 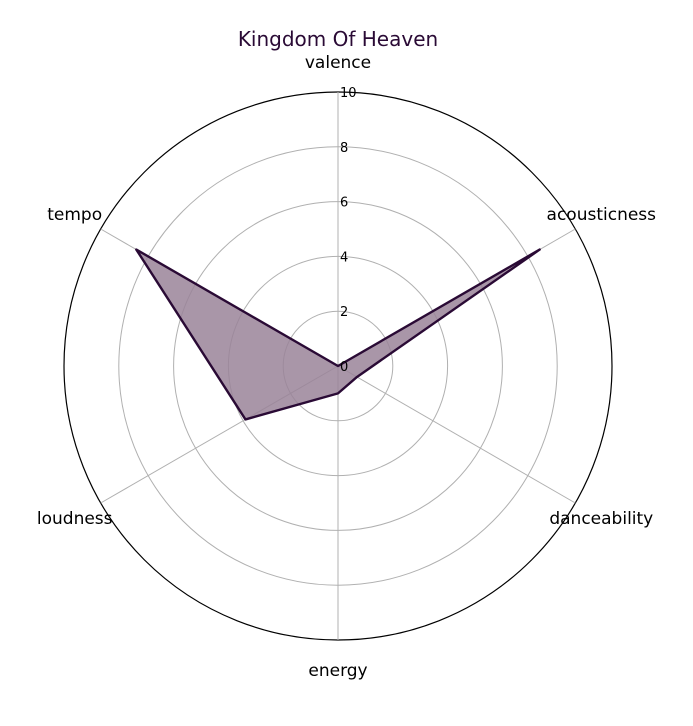 I want to click on series-line, so click(x=338, y=334).